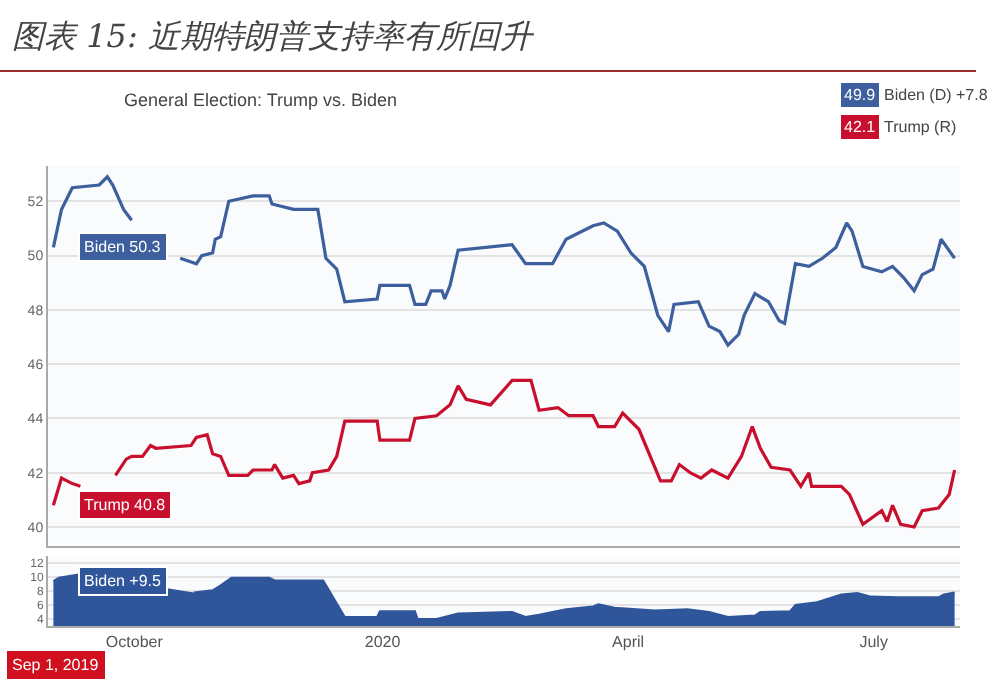 The image size is (1000, 682). I want to click on annotation: Biden 50.3, so click(123, 247).